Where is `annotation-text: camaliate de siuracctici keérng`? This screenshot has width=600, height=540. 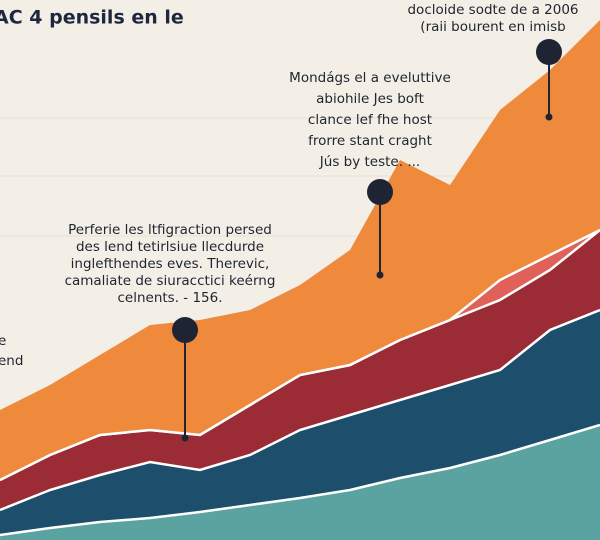
annotation-text: camaliate de siuracctici keérng is located at coordinates (170, 281).